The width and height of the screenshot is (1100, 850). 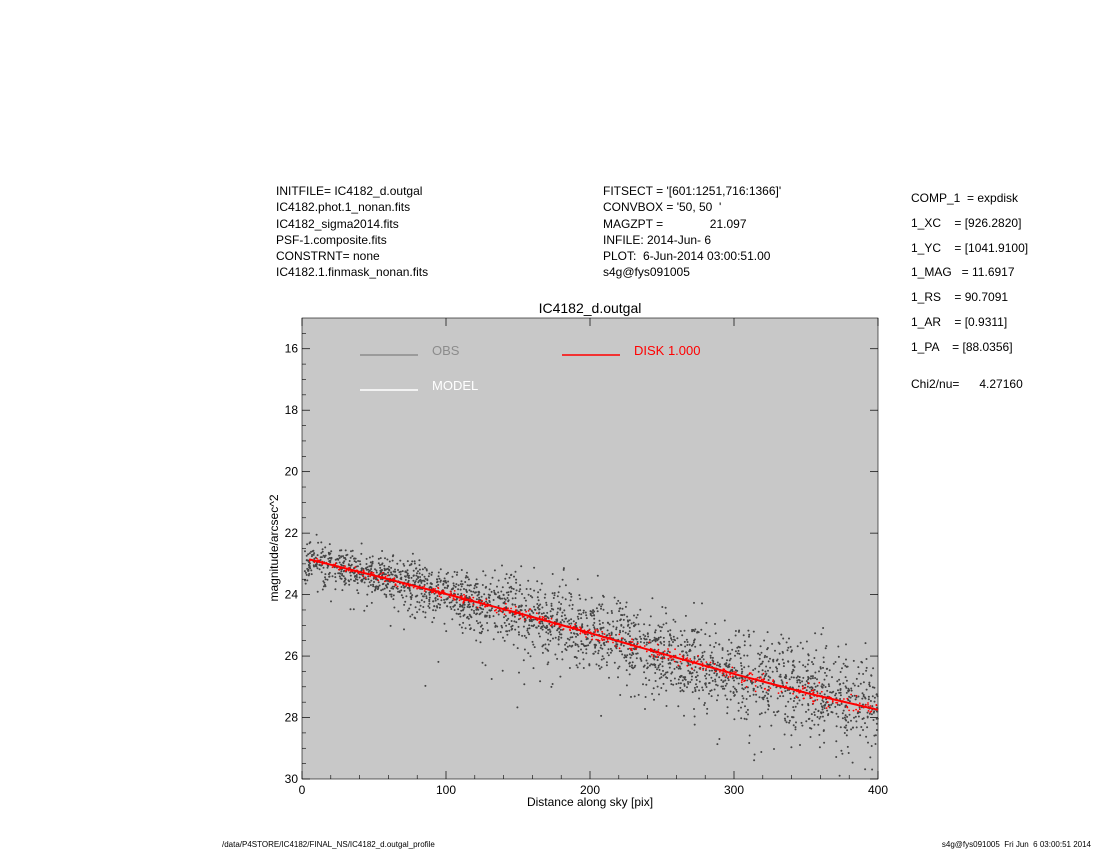 What do you see at coordinates (302, 790) in the screenshot?
I see `x-tick-label: 0` at bounding box center [302, 790].